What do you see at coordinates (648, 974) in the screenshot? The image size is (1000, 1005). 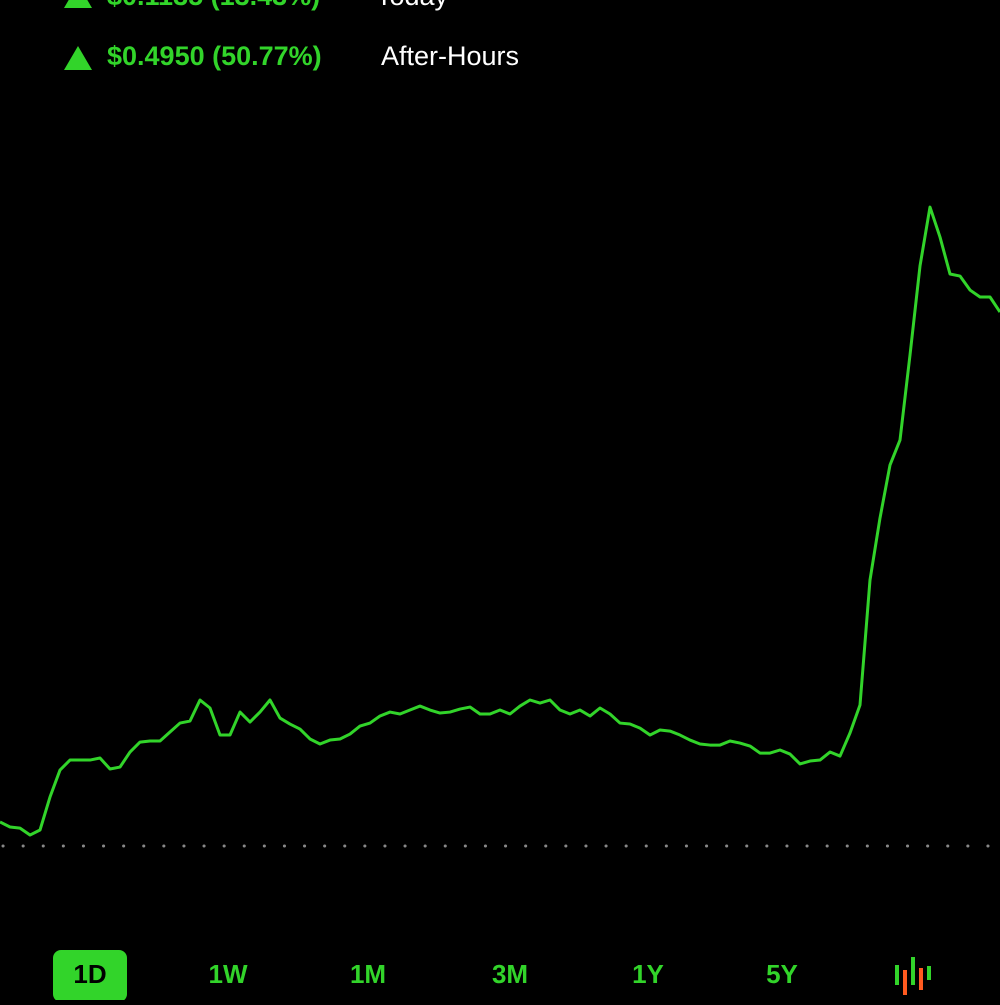 I see `range-tab: 1Y` at bounding box center [648, 974].